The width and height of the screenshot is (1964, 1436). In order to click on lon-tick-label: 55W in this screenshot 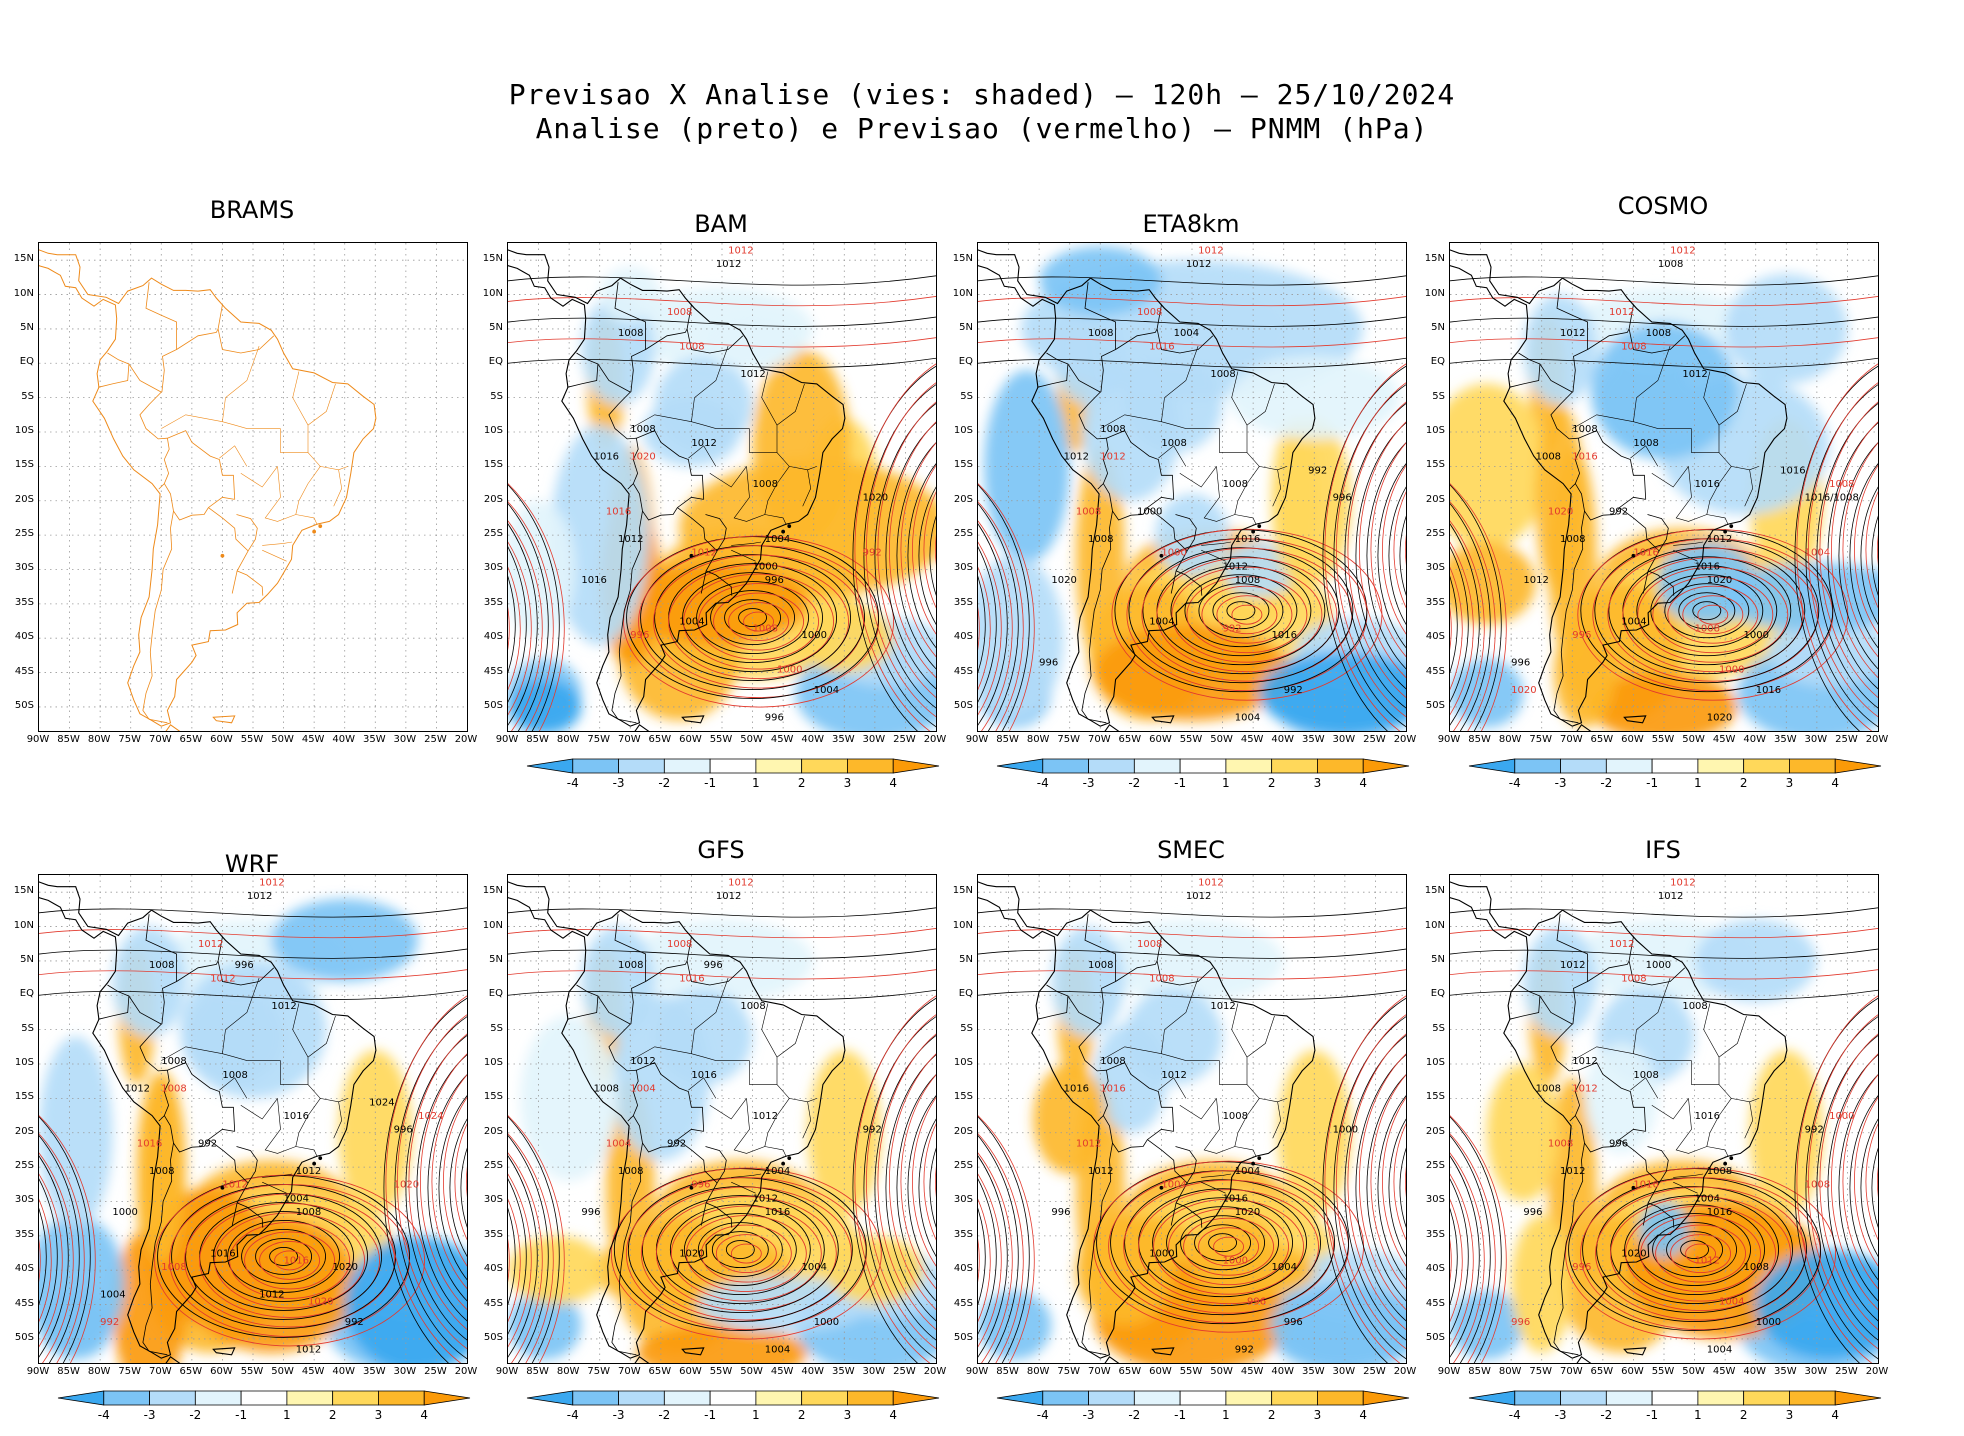, I will do `click(721, 1371)`.